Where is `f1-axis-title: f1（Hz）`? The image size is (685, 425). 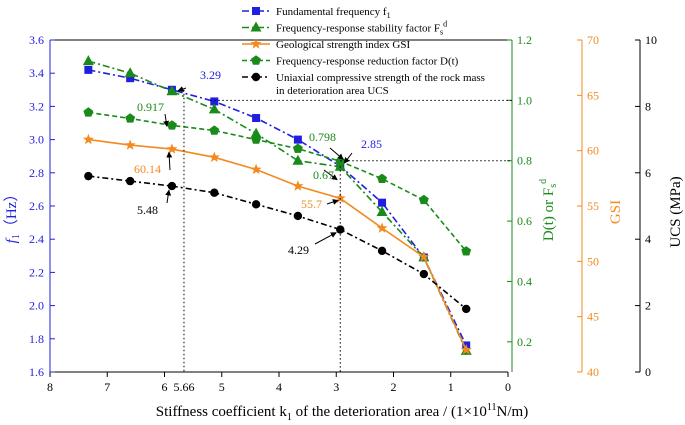
f1-axis-title: f1（Hz） is located at coordinates (12, 215).